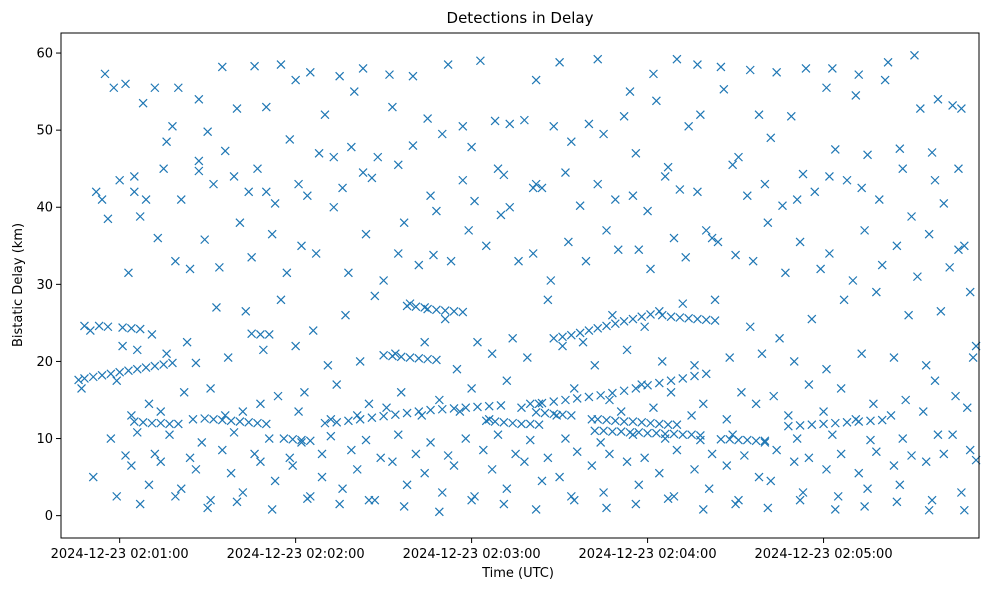  What do you see at coordinates (520, 18) in the screenshot?
I see `chart-title: Detections in Delay` at bounding box center [520, 18].